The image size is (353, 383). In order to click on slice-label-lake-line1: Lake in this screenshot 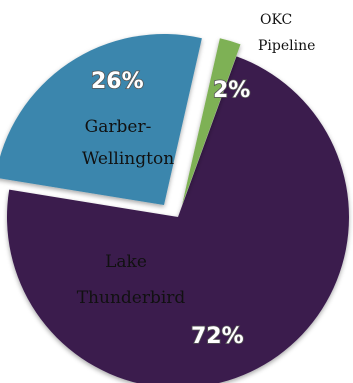, I will do `click(126, 262)`.